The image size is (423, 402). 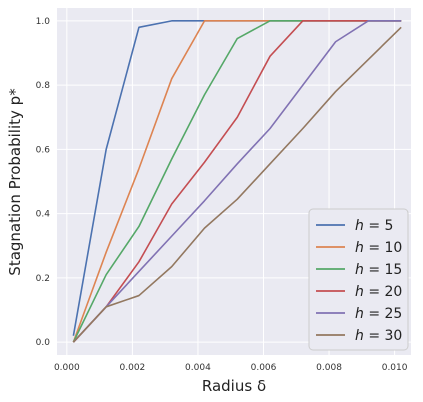 I want to click on y-axis-label: Stagnation Probability p*, so click(x=15, y=182).